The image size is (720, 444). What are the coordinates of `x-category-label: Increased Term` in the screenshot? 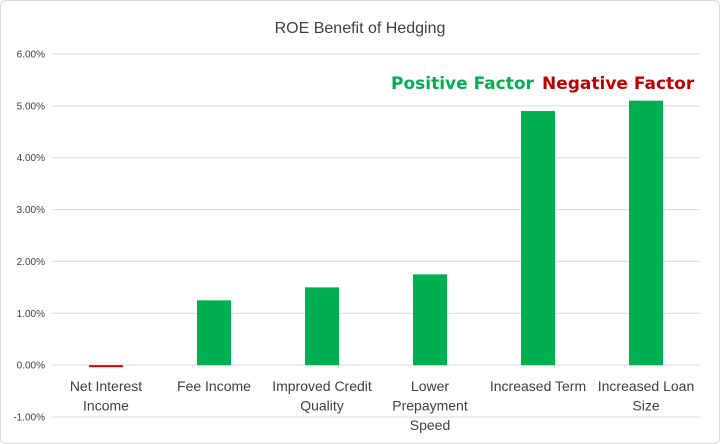 It's located at (538, 386).